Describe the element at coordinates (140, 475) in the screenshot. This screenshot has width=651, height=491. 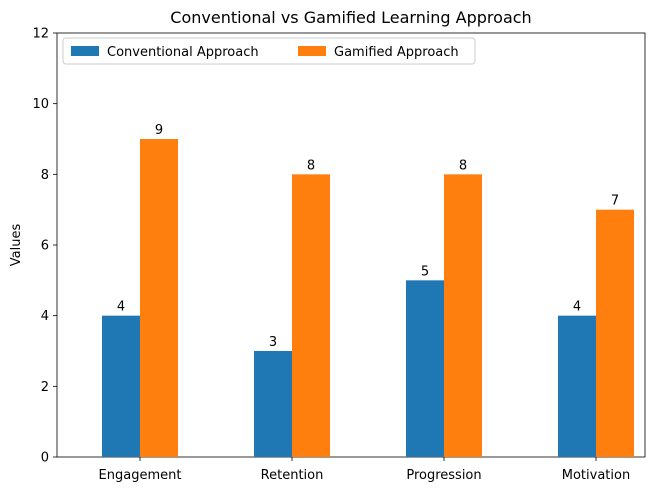
I see `x-tick-label-0: Engagement` at that location.